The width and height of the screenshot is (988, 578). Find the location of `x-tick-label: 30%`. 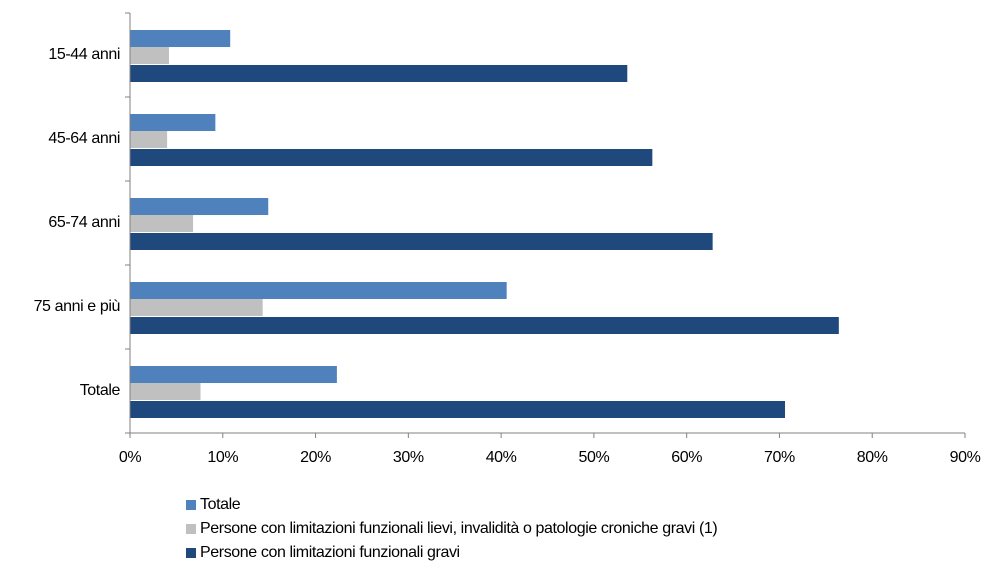

x-tick-label: 30% is located at coordinates (408, 457).